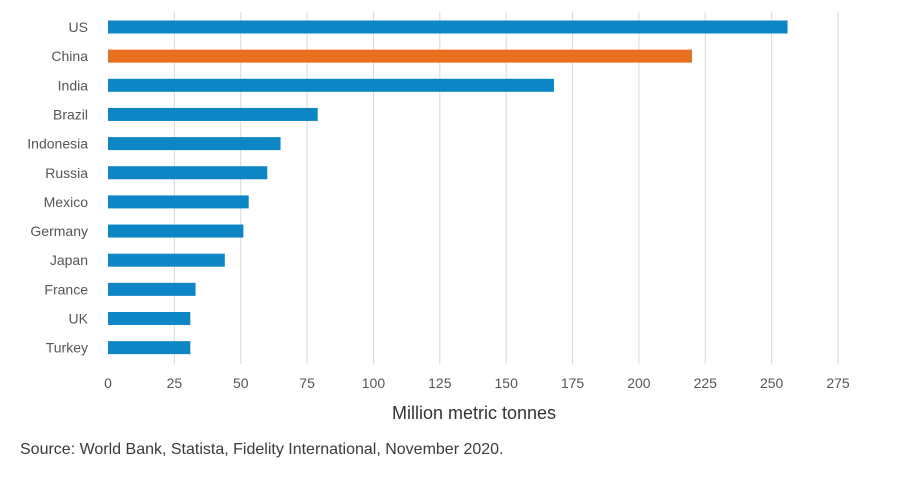  I want to click on x-tick-label: 0, so click(108, 383).